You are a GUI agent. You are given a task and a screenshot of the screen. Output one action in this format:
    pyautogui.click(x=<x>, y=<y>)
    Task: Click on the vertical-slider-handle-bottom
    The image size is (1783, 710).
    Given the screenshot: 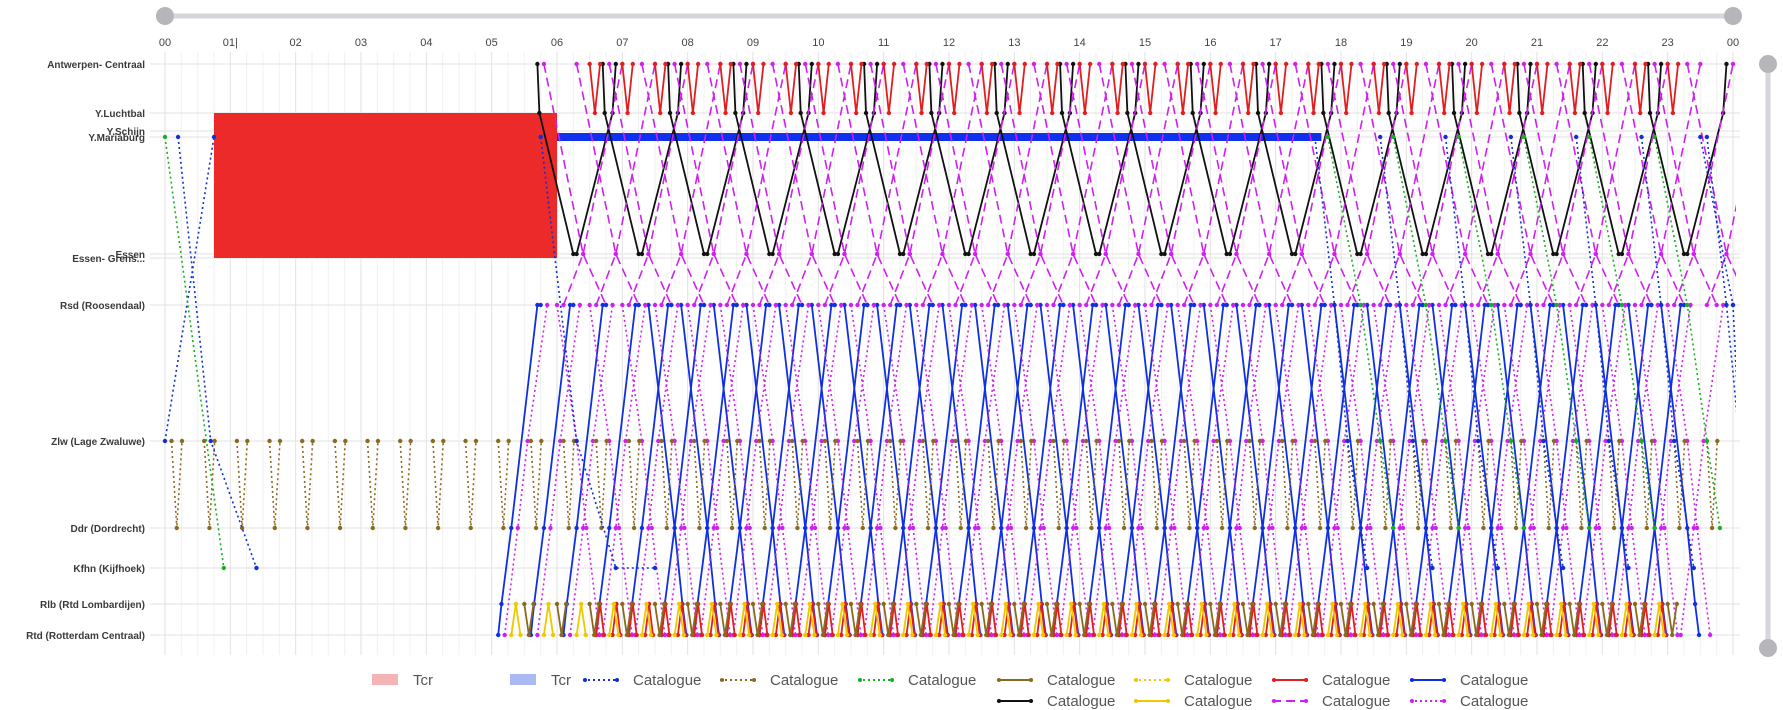 What is the action you would take?
    pyautogui.click(x=1768, y=648)
    